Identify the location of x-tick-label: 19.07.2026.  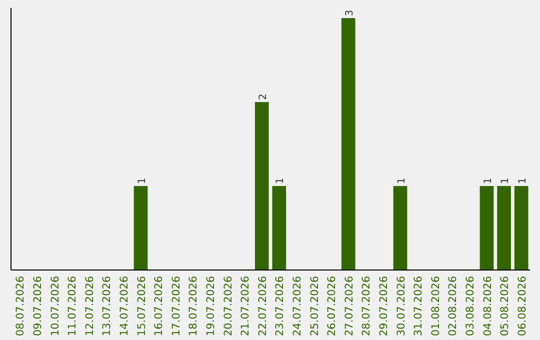
(210, 306).